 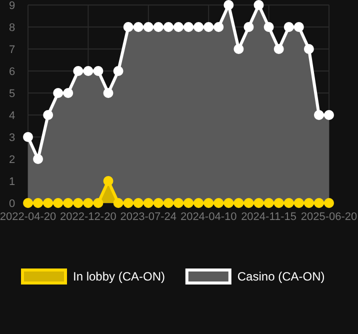 What do you see at coordinates (12, 6) in the screenshot?
I see `y-tick-label: 9` at bounding box center [12, 6].